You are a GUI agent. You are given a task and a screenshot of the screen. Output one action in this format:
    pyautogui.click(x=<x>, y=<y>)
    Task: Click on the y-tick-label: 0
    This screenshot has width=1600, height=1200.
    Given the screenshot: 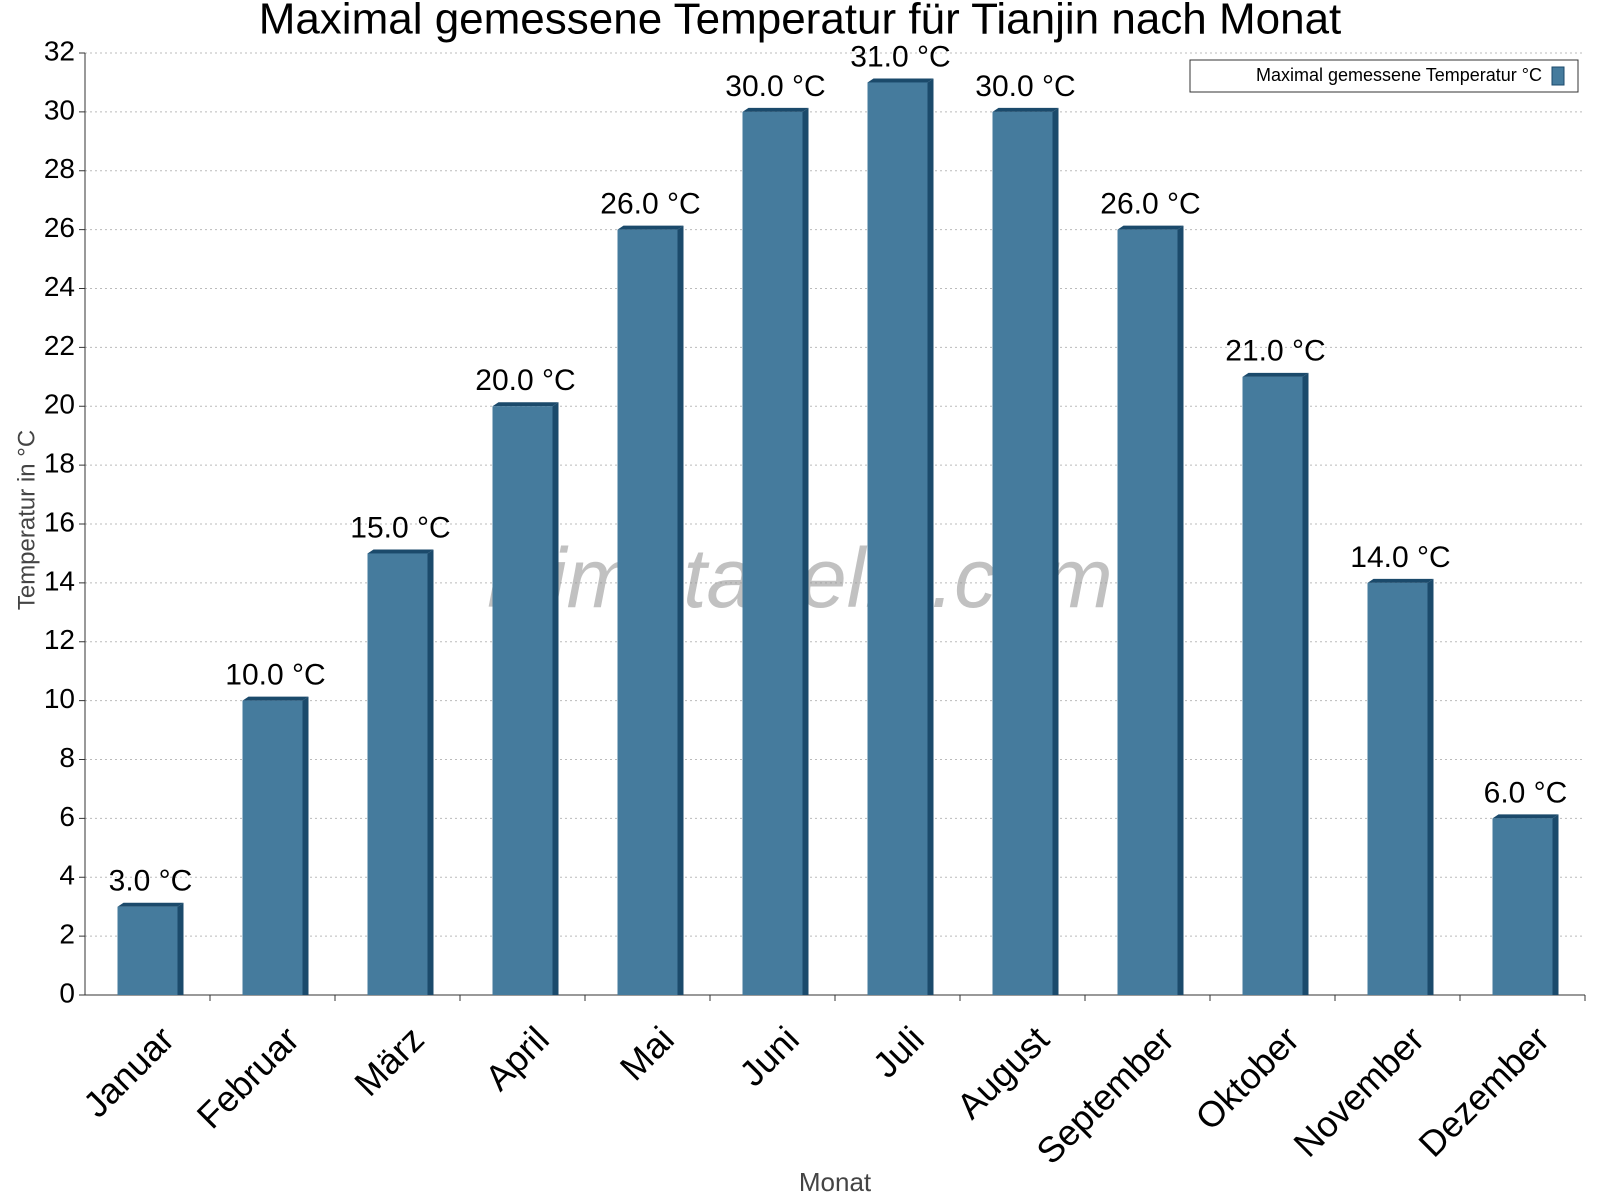 What is the action you would take?
    pyautogui.click(x=67, y=992)
    